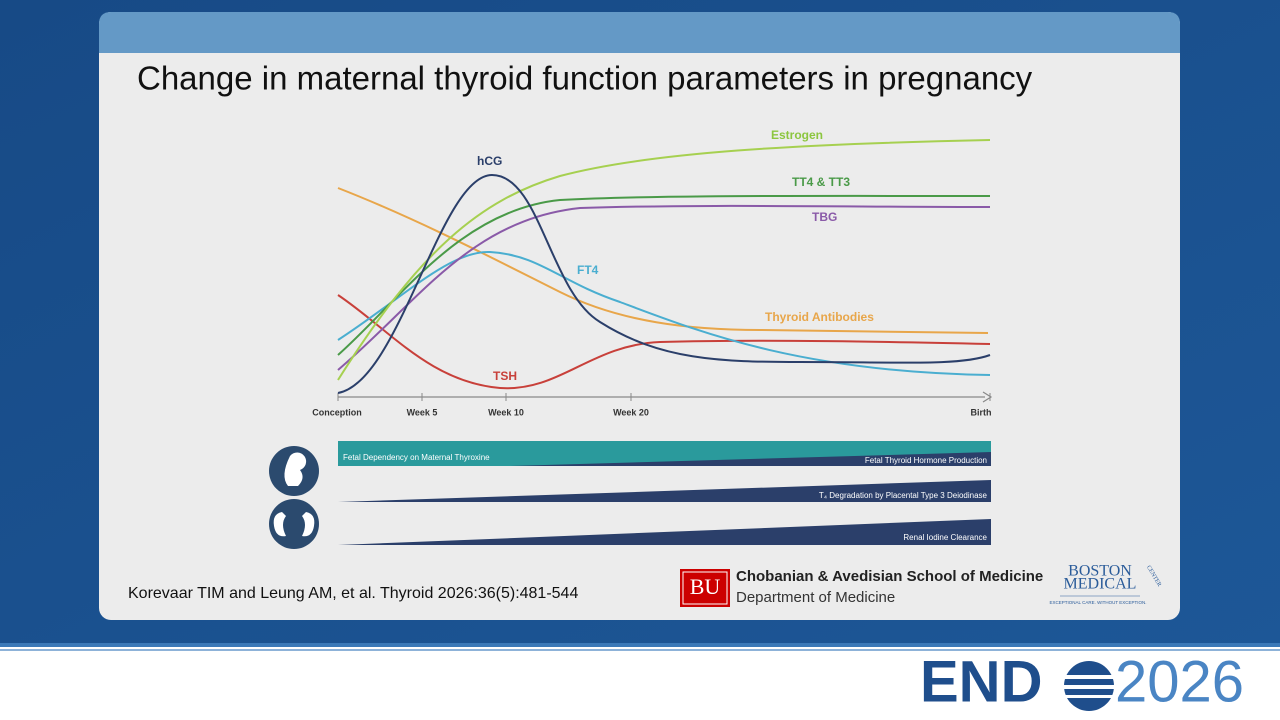  I want to click on bar-label: Fetal Thyroid Hormone Production, so click(926, 460).